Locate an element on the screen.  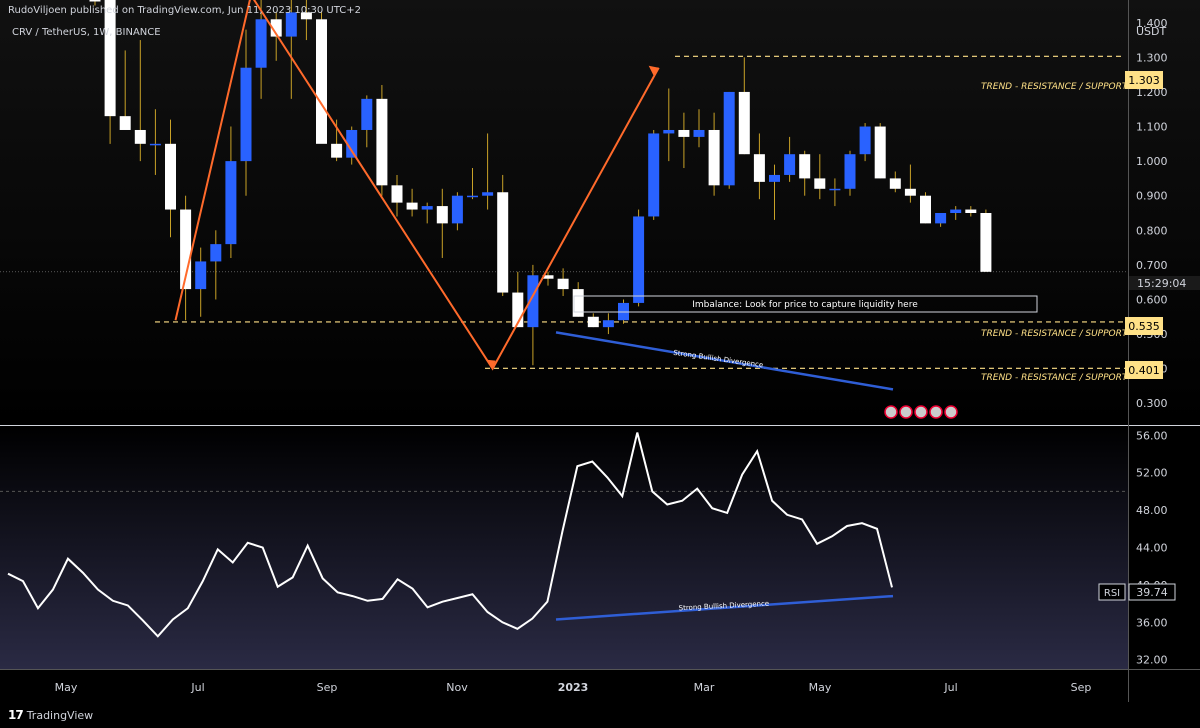
brand-name: TradingView is located at coordinates (60, 715).